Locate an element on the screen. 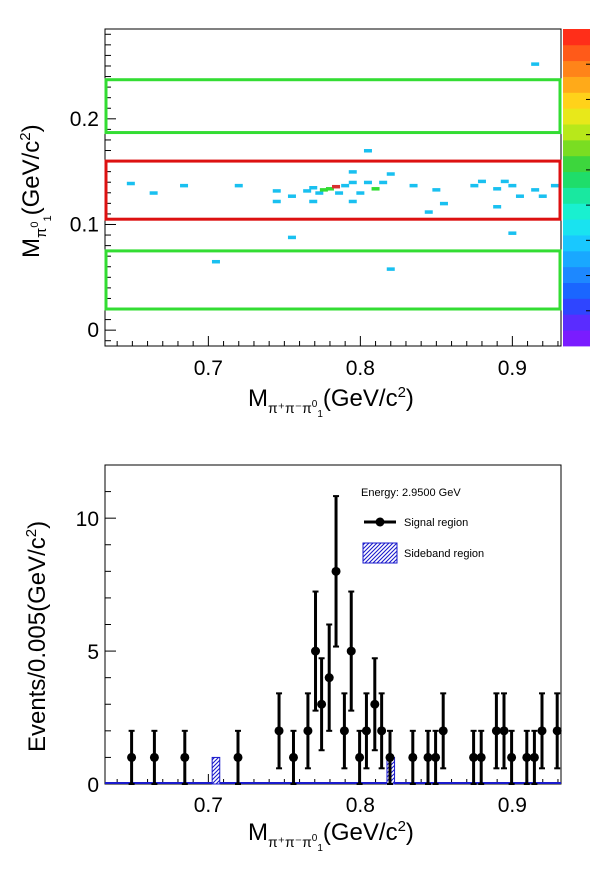  legend-signal-marker is located at coordinates (380, 522).